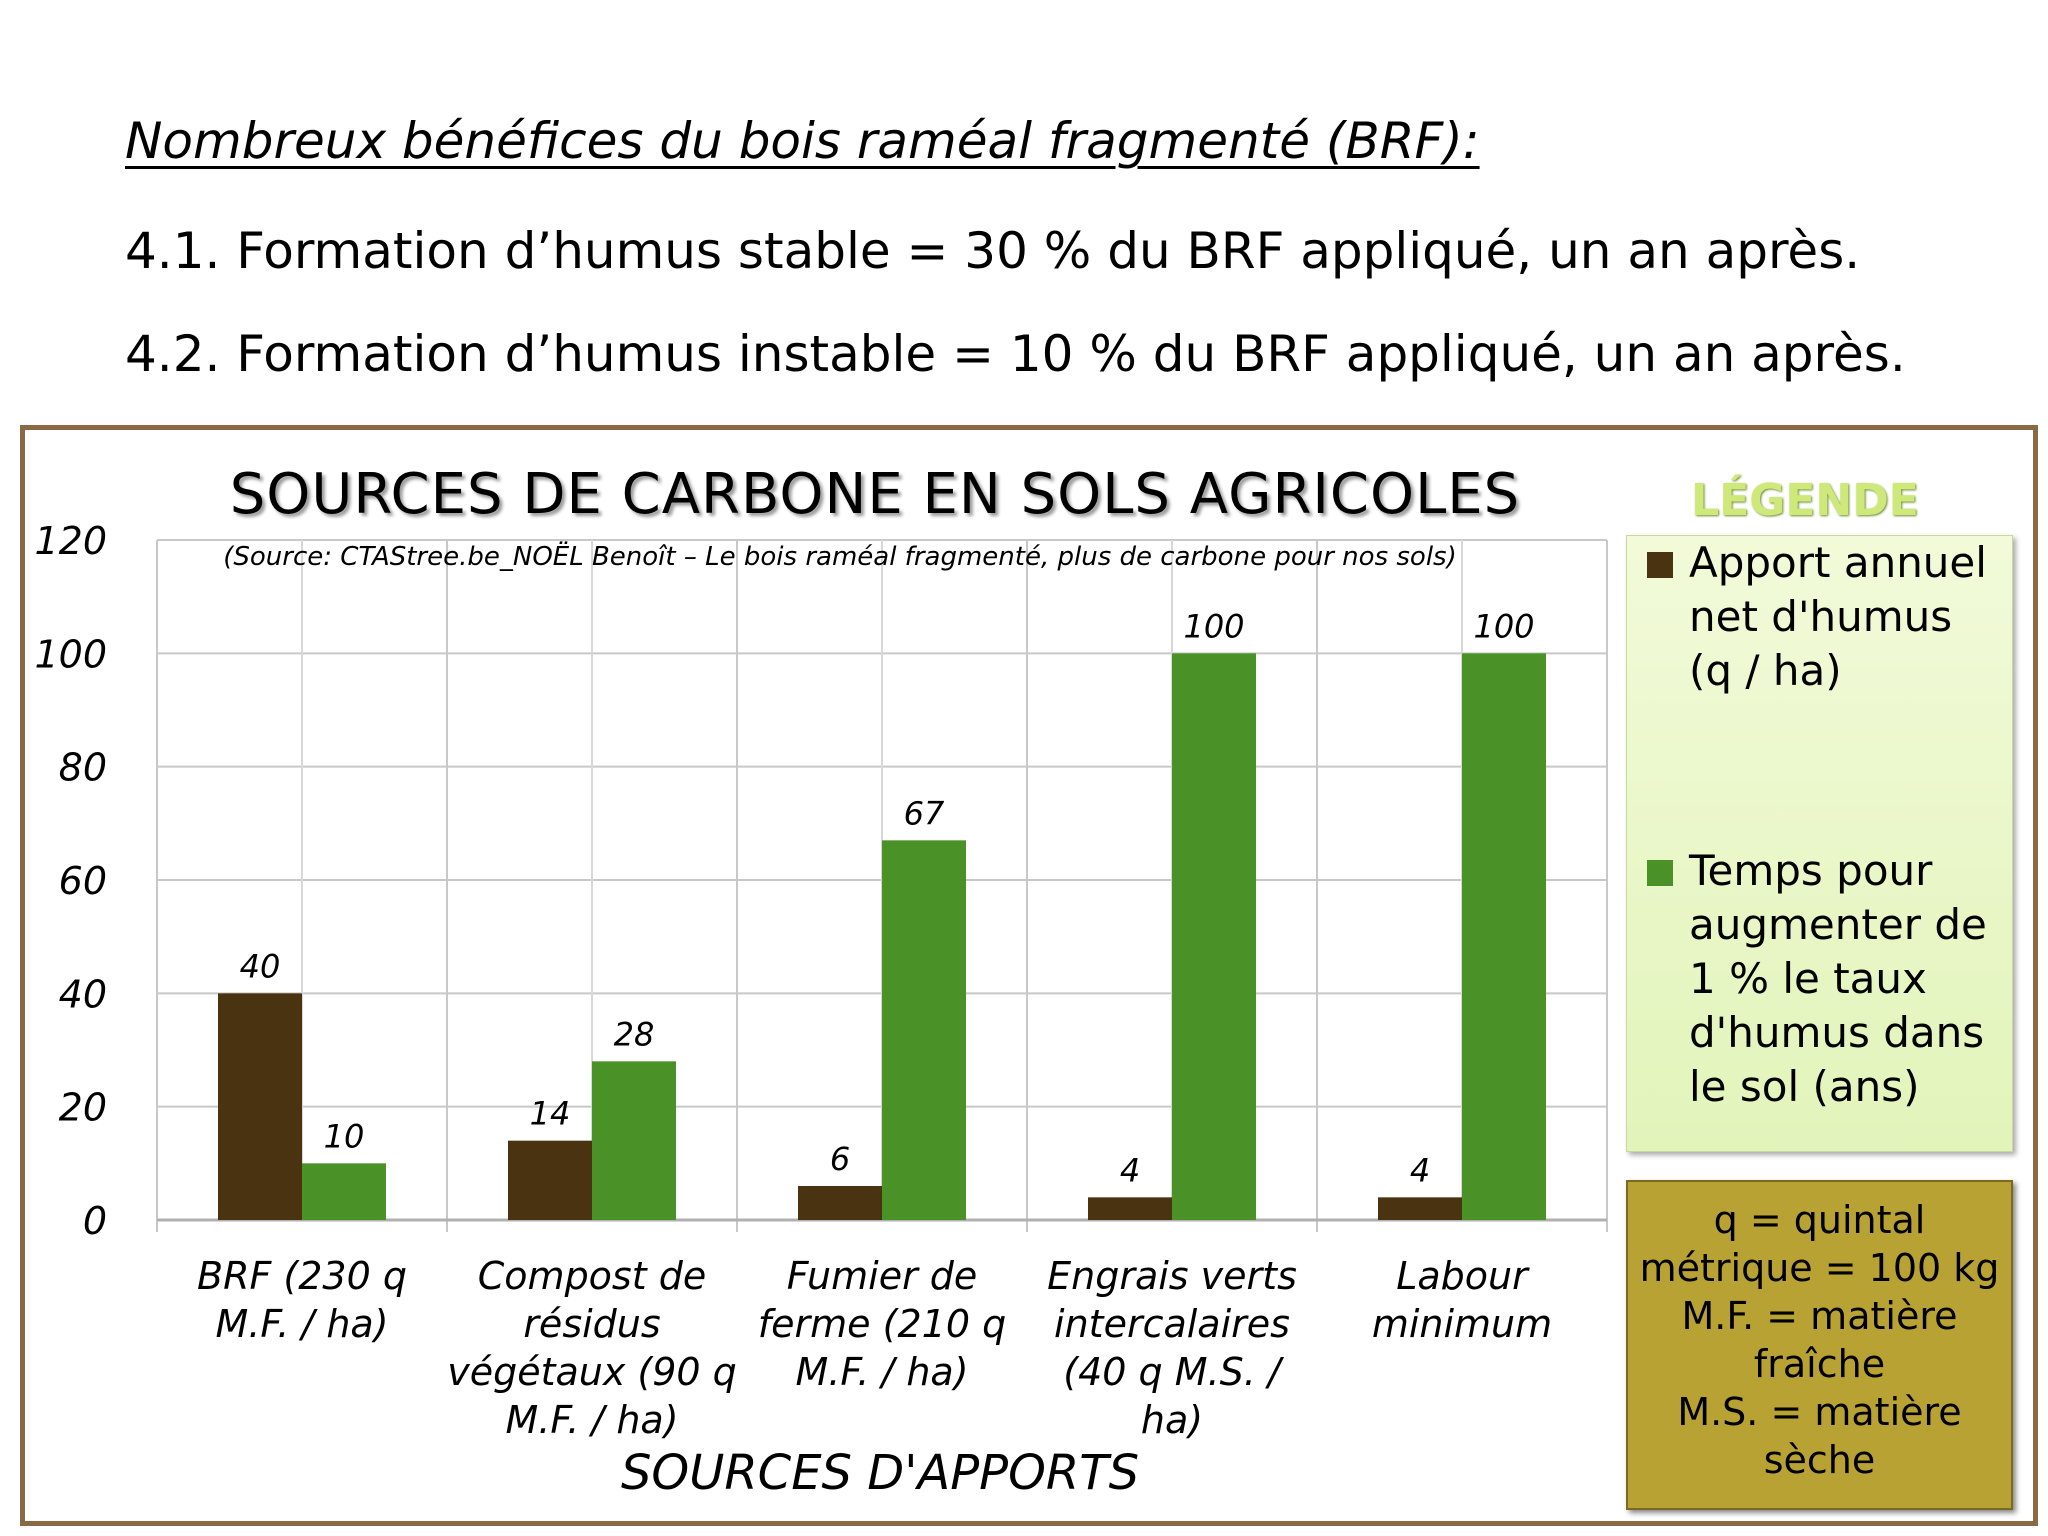 Image resolution: width=2048 pixels, height=1536 pixels. I want to click on y-tick-label: 80, so click(83, 768).